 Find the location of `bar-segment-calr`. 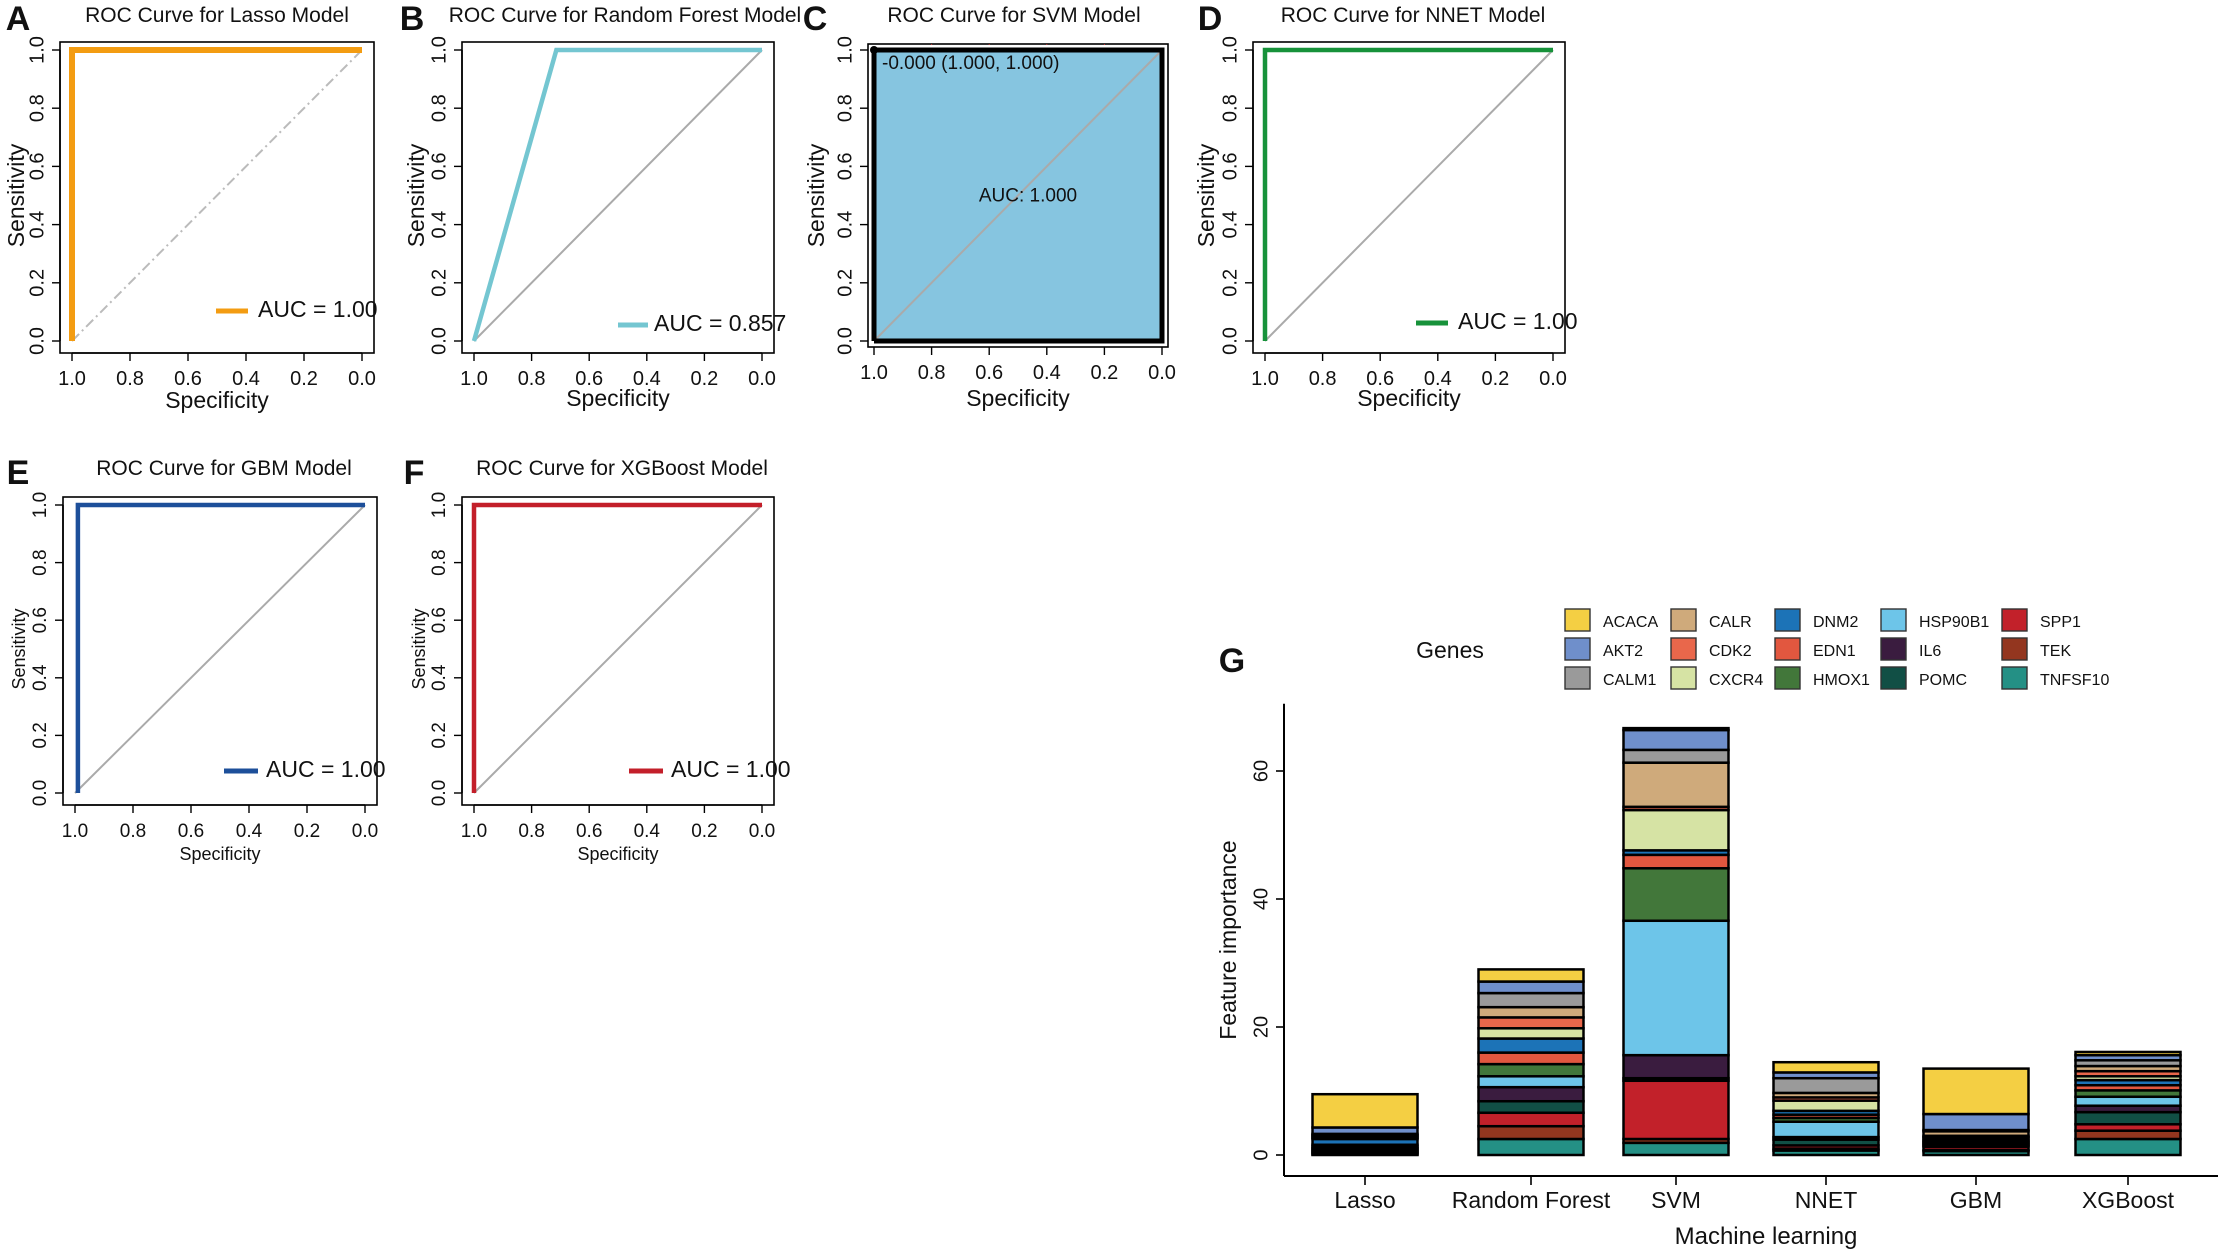

bar-segment-calr is located at coordinates (1531, 1012).